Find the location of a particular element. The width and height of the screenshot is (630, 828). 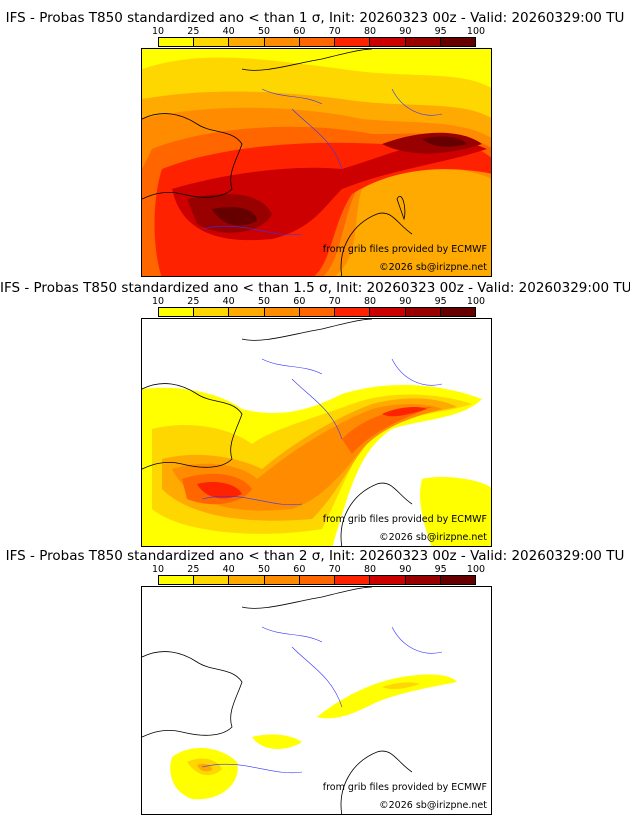

probability-field is located at coordinates (299, 700).